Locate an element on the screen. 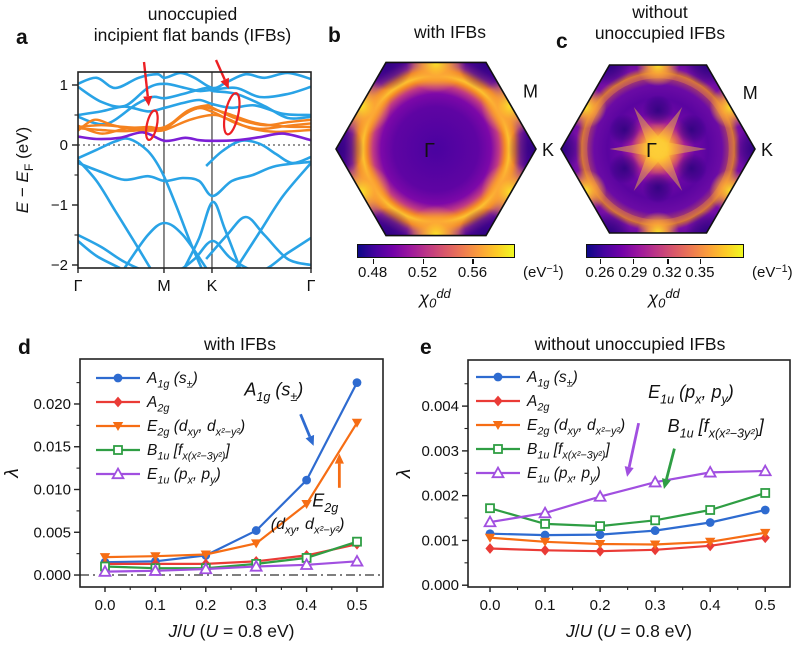 This screenshot has height=654, width=799. band-purple is located at coordinates (194, 137).